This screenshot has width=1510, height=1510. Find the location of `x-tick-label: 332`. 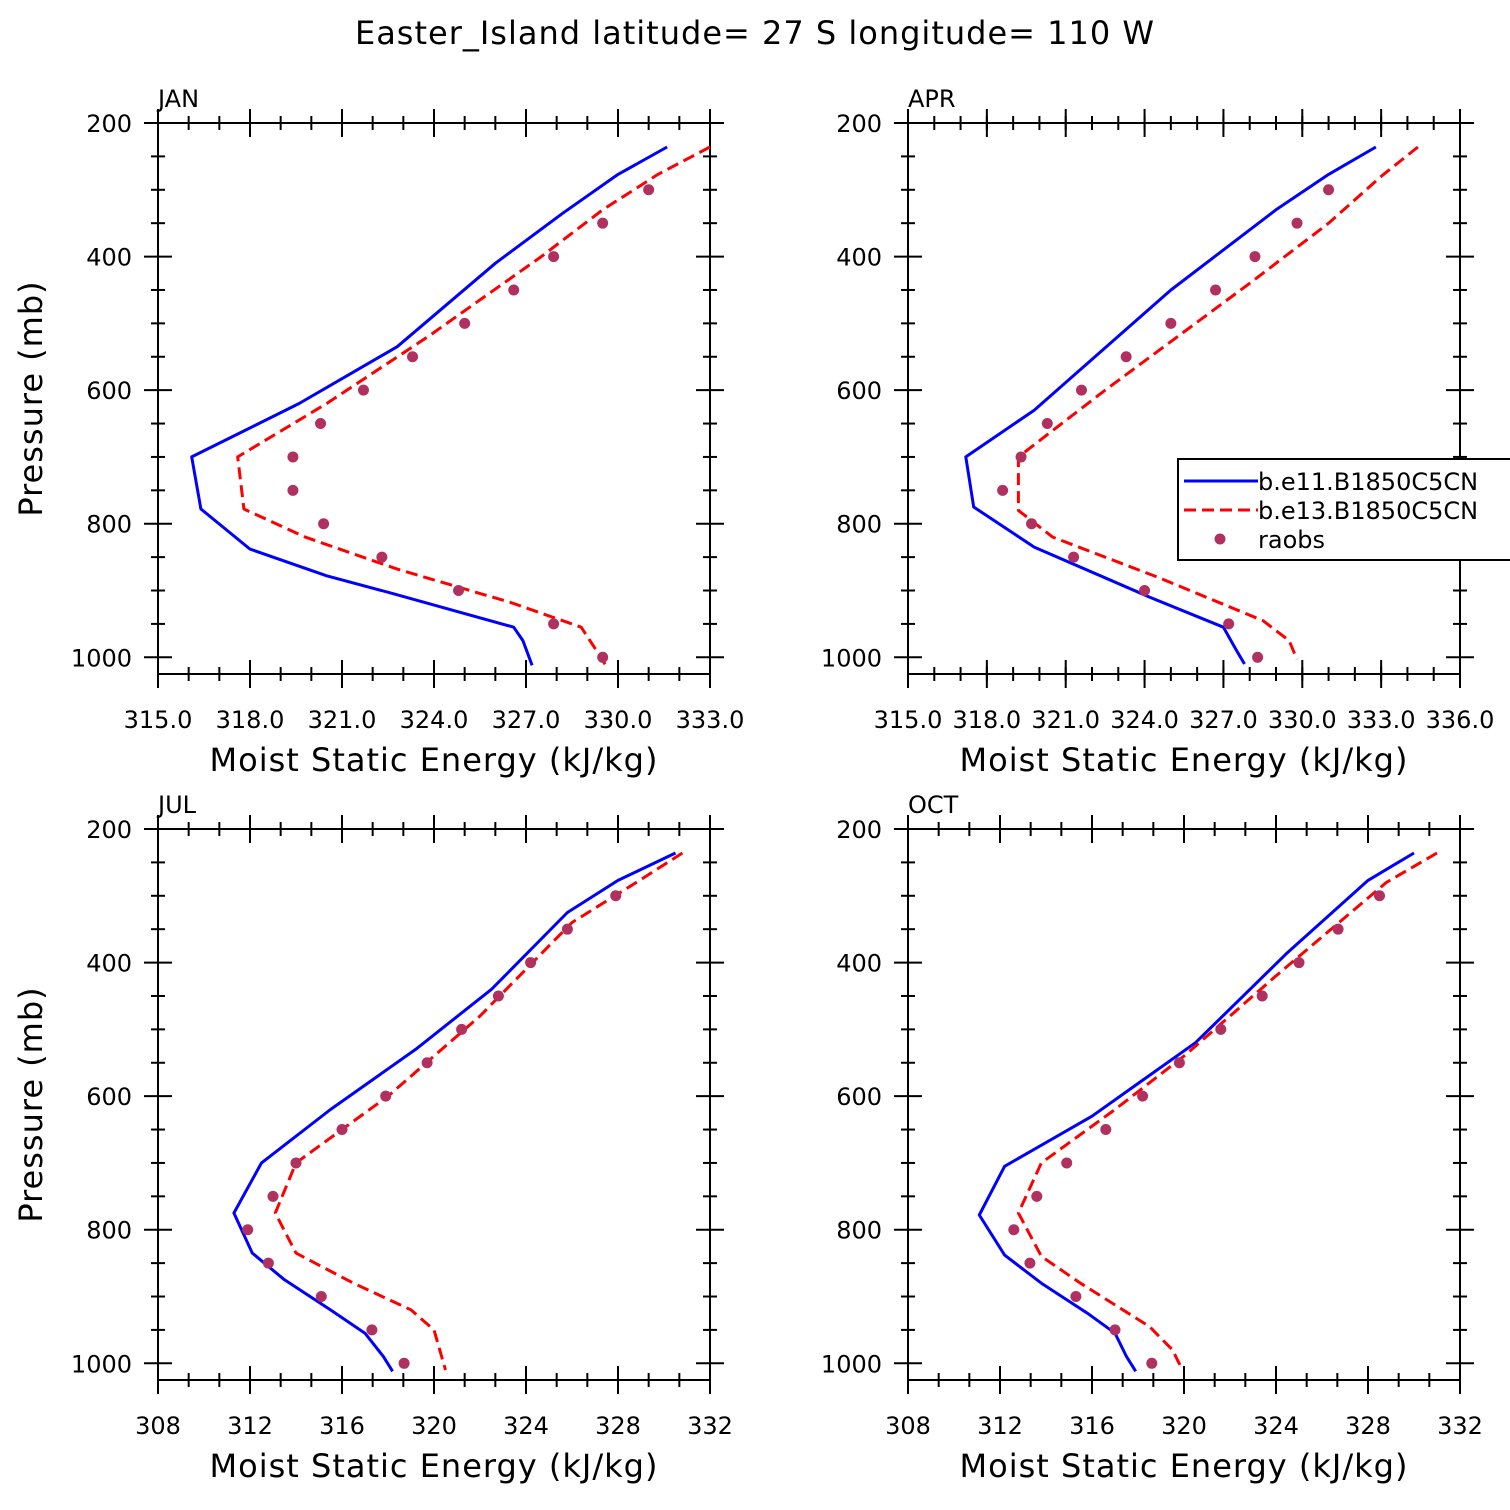

x-tick-label: 332 is located at coordinates (710, 1426).